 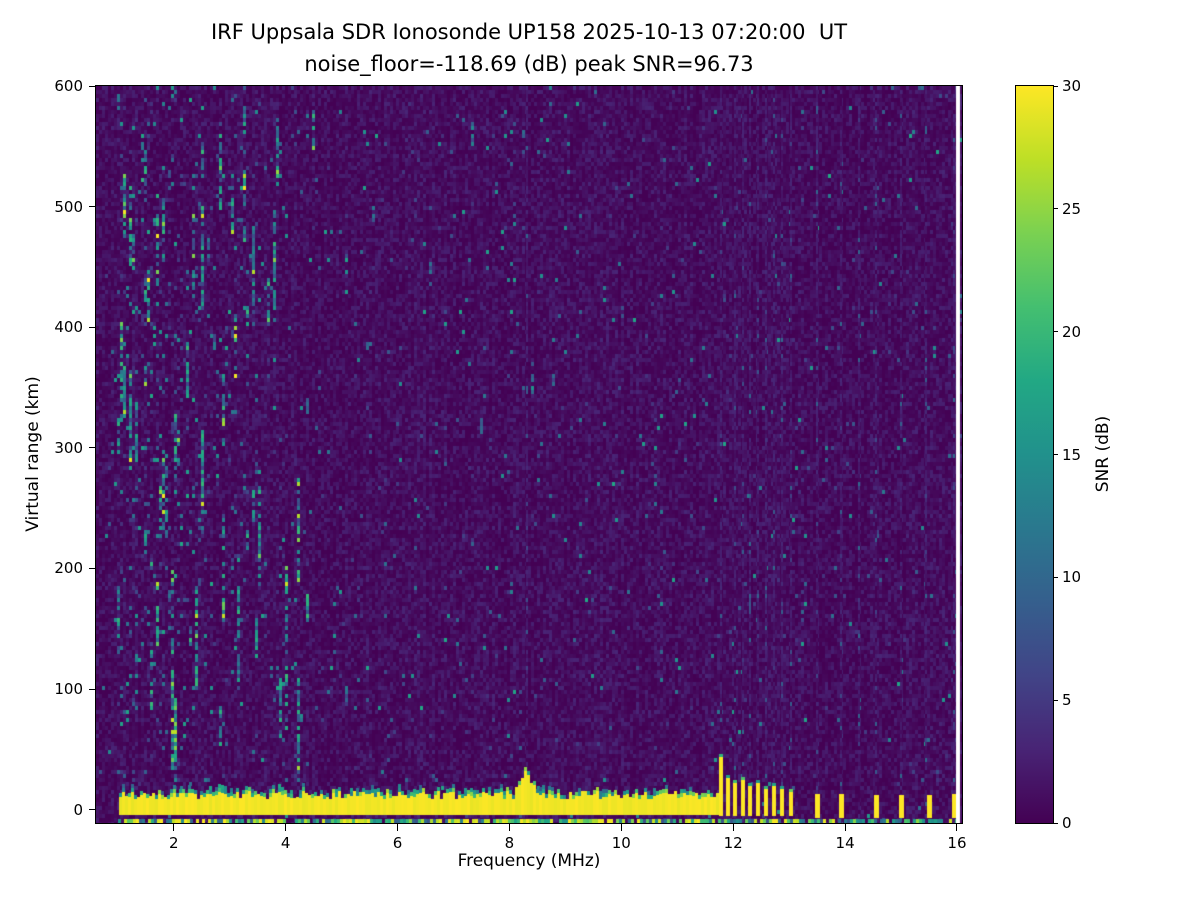 What do you see at coordinates (957, 843) in the screenshot?
I see `x-tick-label: 16` at bounding box center [957, 843].